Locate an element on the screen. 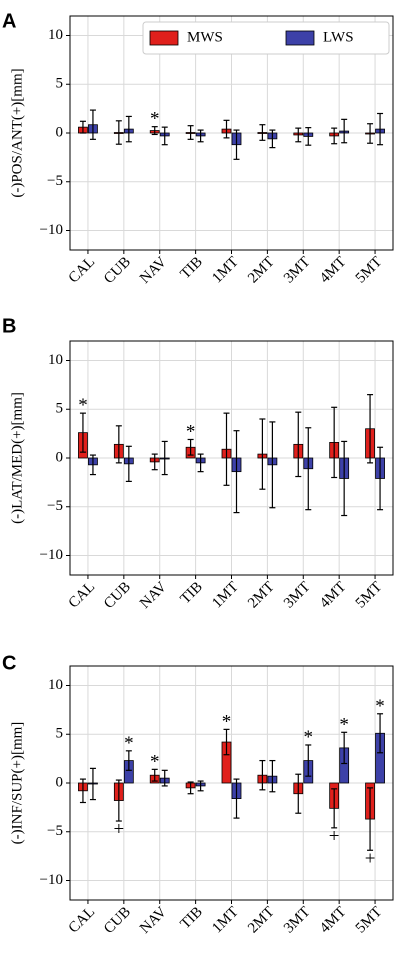 The width and height of the screenshot is (401, 966). panel-letter: B is located at coordinates (9, 326).